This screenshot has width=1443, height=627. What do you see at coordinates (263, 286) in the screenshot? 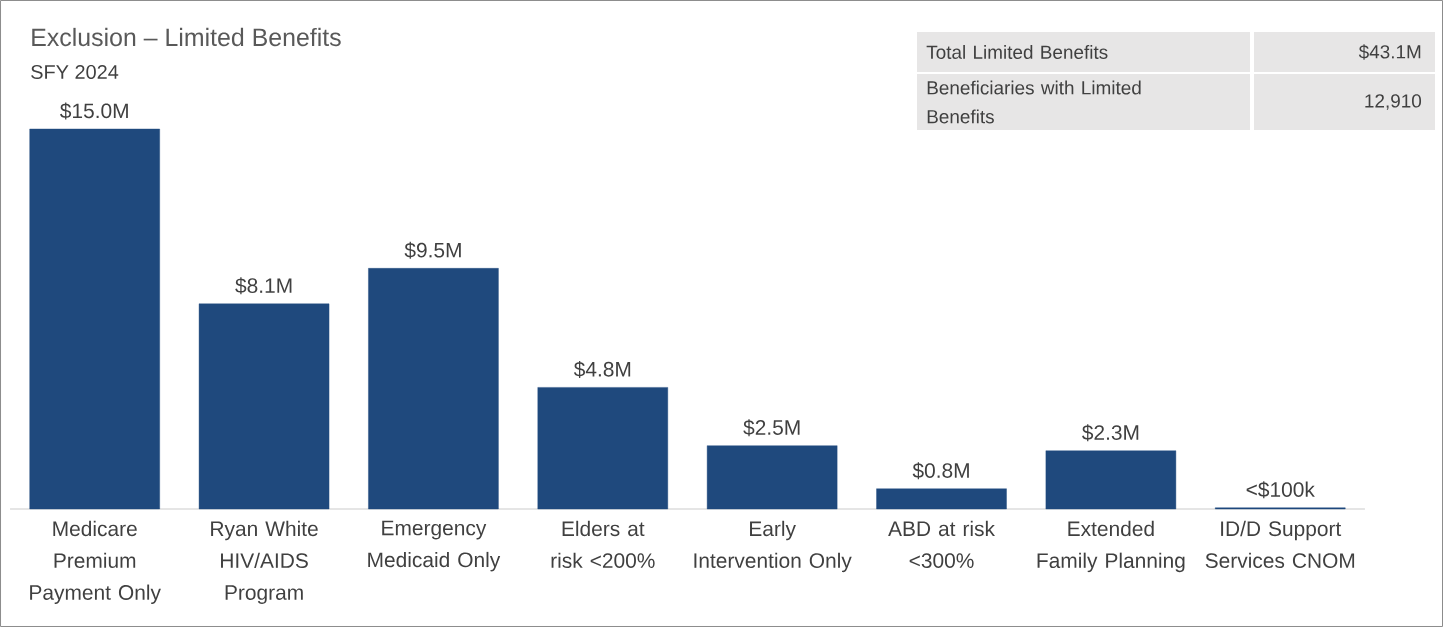
I see `data-label: $8.1M` at bounding box center [263, 286].